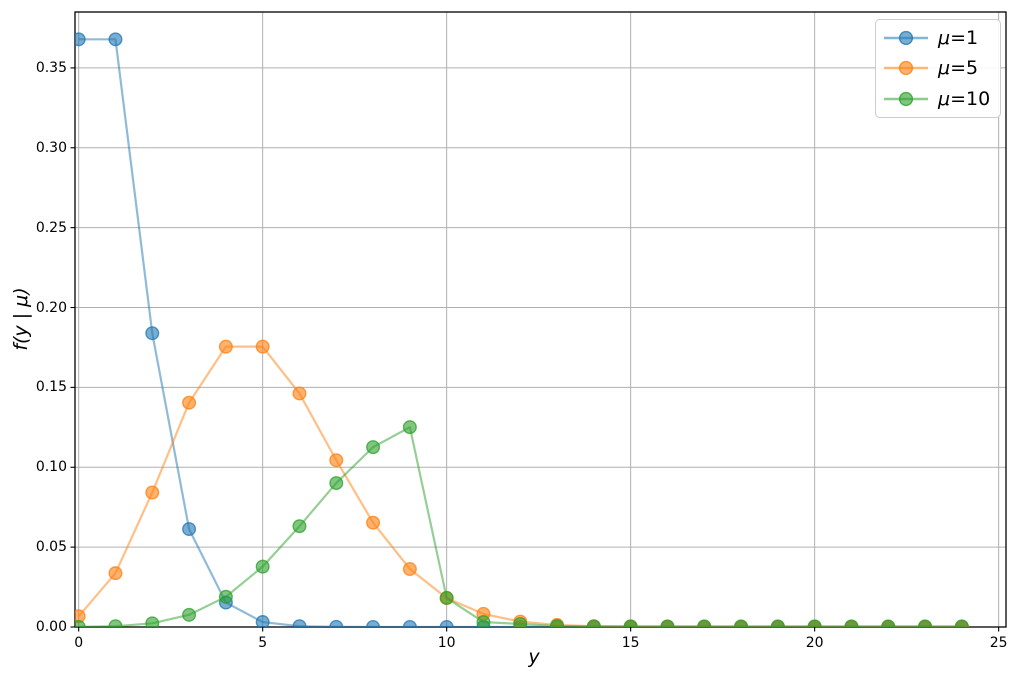 The width and height of the screenshot is (1020, 684). Describe the element at coordinates (958, 38) in the screenshot. I see `legend-label: μ=1` at that location.